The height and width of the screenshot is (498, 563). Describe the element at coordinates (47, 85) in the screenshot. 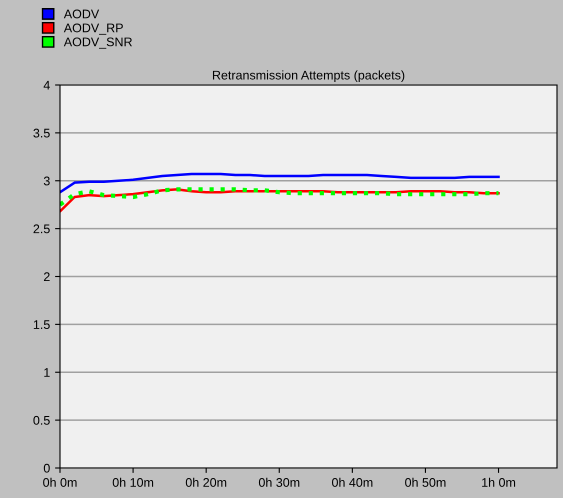

I see `y-tick-label: 4` at that location.